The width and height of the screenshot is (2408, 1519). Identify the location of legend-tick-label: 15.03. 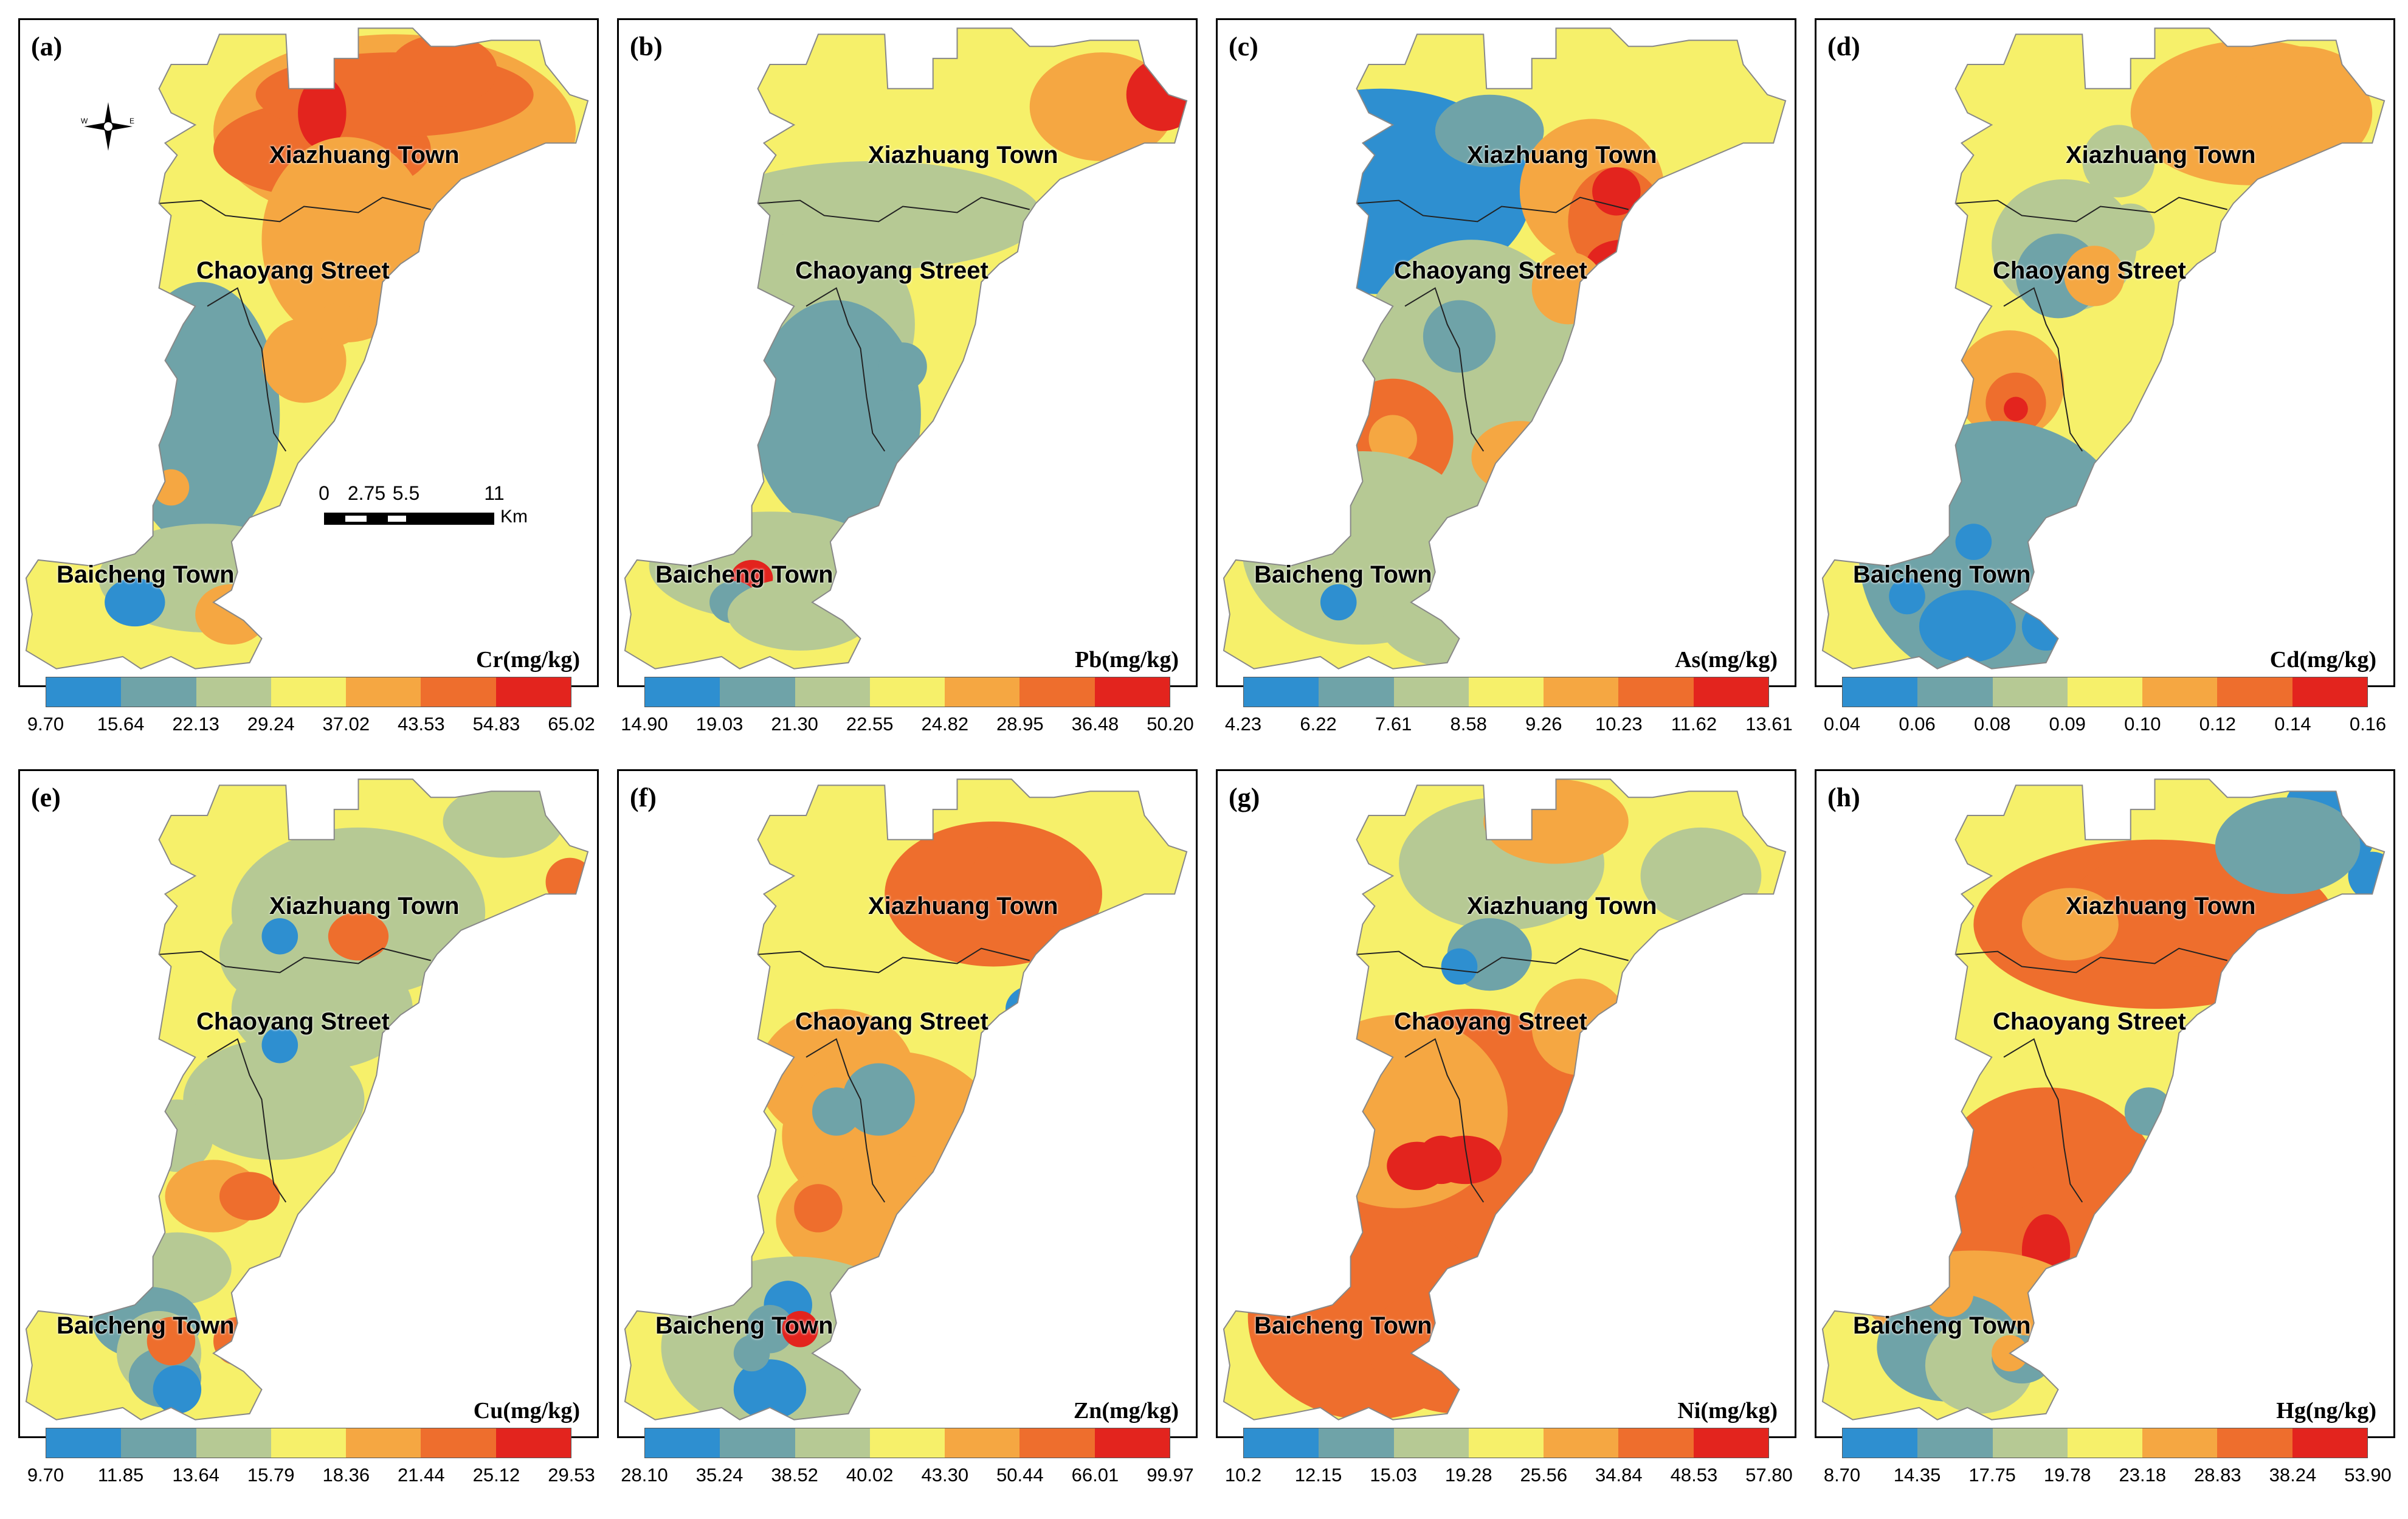
(1393, 1475).